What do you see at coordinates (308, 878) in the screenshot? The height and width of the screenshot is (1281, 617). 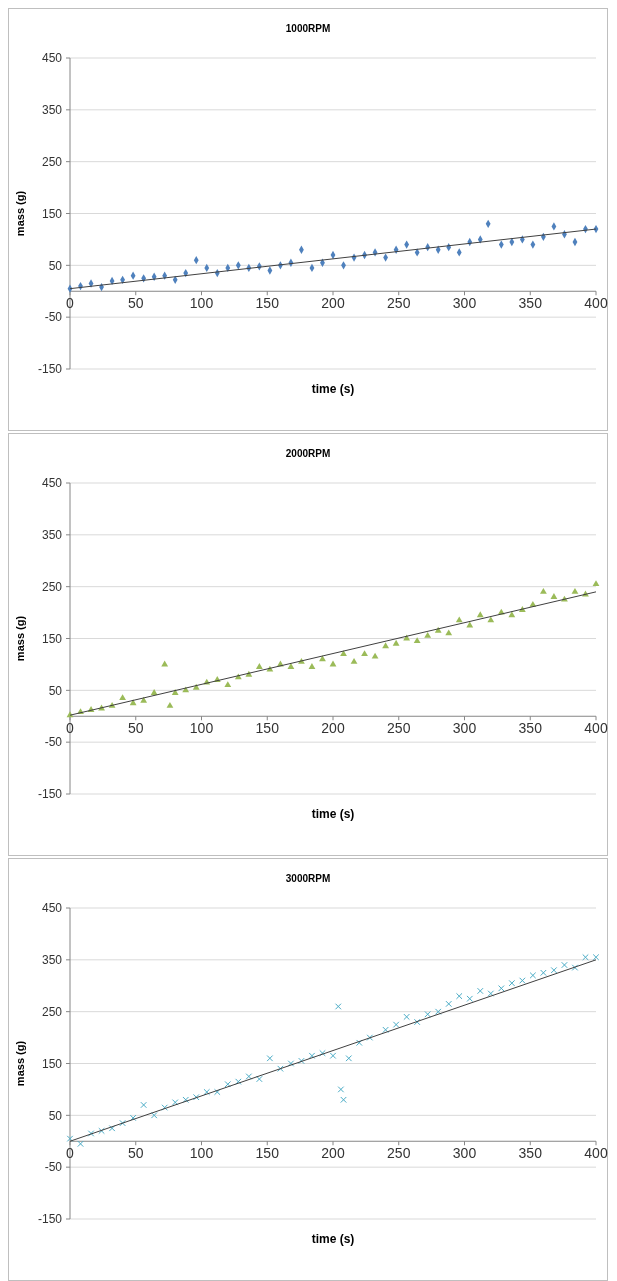 I see `chart-title: 3000RPM` at bounding box center [308, 878].